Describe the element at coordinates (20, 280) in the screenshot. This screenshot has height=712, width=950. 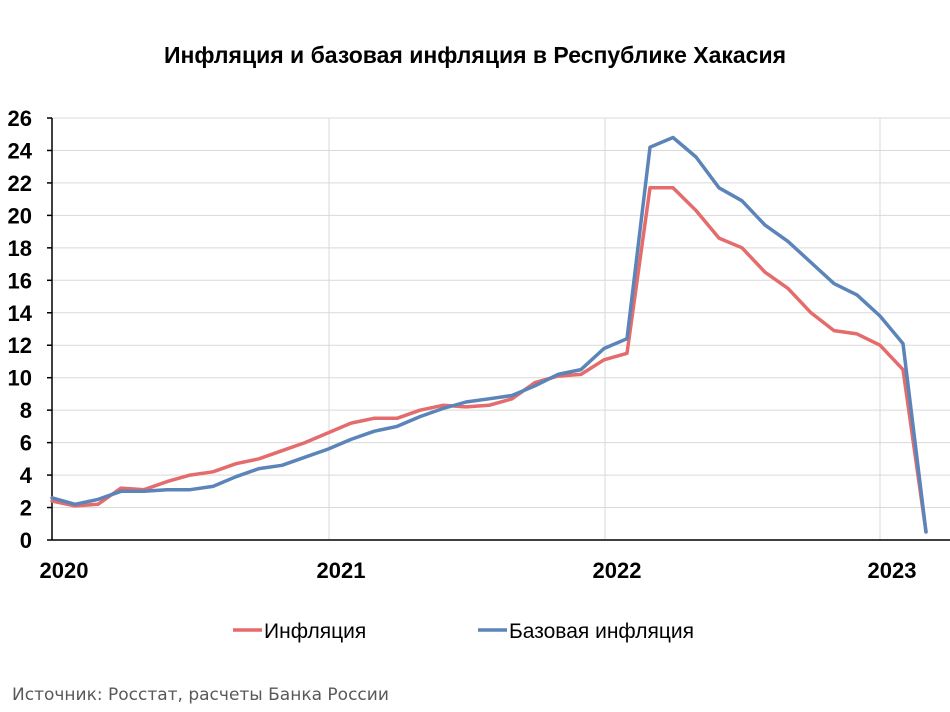
I see `y-tick-label: 16` at that location.